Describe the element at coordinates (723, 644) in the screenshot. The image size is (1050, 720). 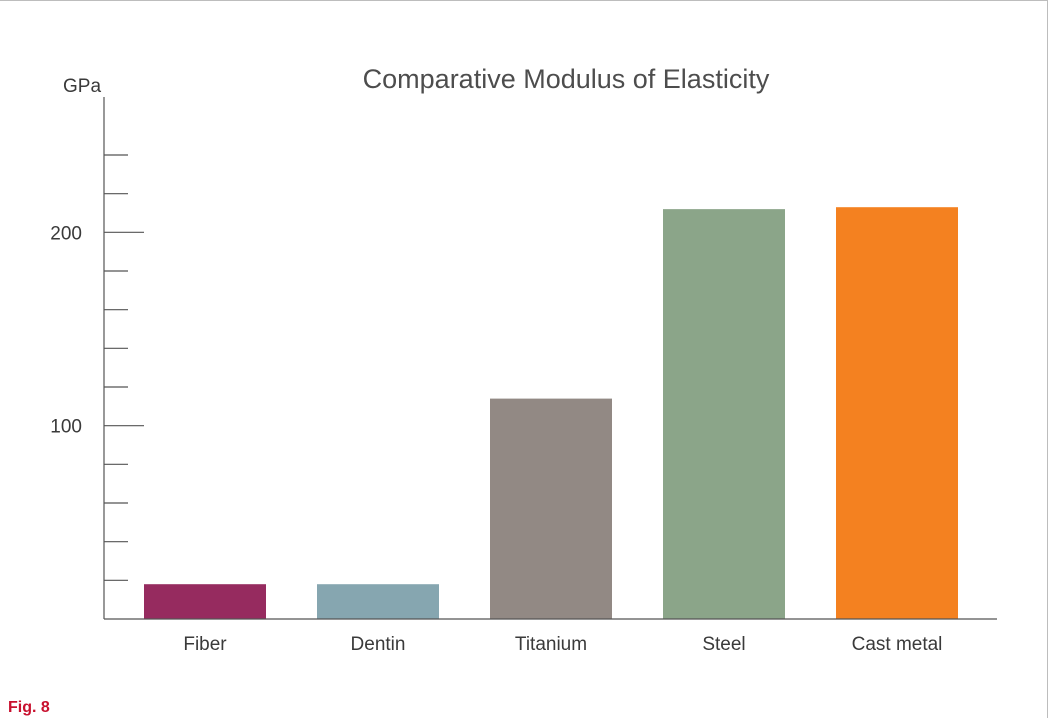
I see `x-label-steel: Steel` at that location.